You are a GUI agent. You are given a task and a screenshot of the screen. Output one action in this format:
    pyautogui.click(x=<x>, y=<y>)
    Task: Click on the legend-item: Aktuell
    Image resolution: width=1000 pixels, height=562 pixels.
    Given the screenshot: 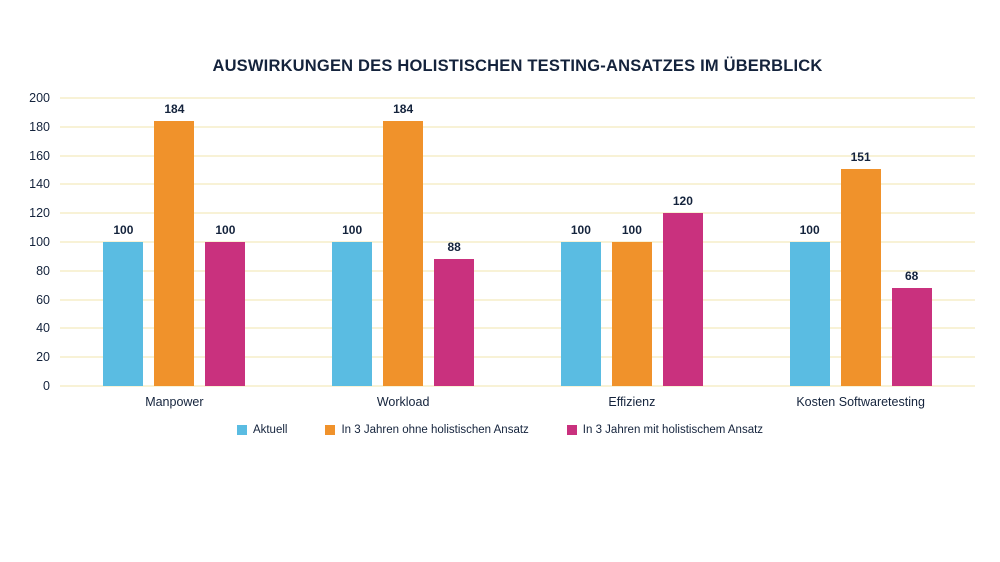 What is the action you would take?
    pyautogui.click(x=262, y=430)
    